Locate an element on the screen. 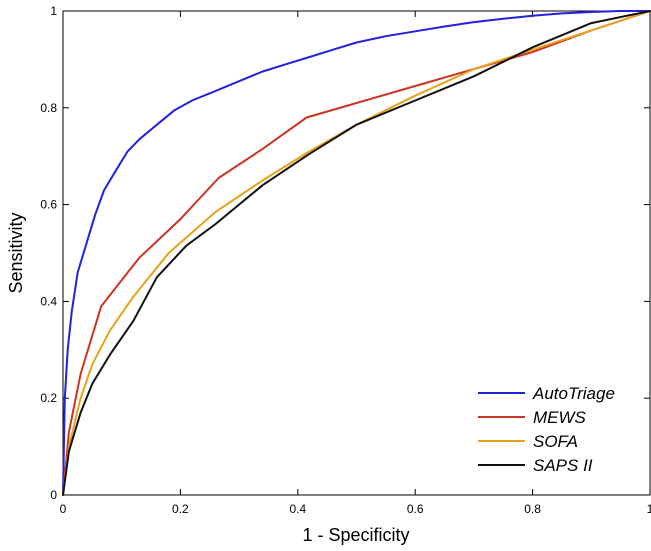 The height and width of the screenshot is (551, 651). y-tick-label: 0.6 is located at coordinates (48, 205).